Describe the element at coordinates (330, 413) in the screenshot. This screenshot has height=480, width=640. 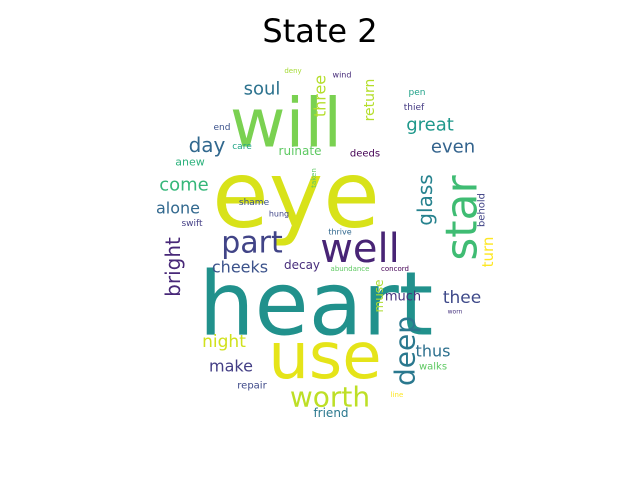
I see `word-friend: friend` at that location.